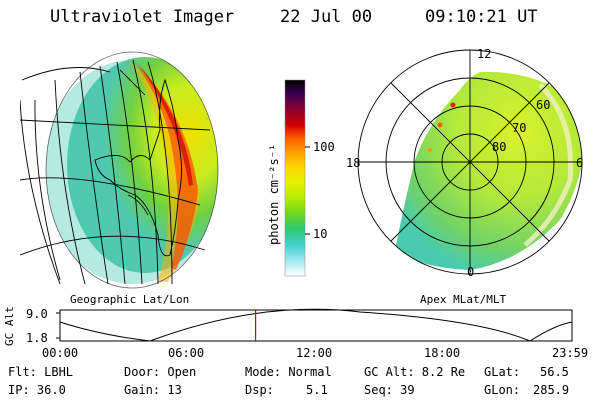 The width and height of the screenshot is (600, 400). Describe the element at coordinates (37, 314) in the screenshot. I see `altitude-ytick-high: 9.0` at that location.